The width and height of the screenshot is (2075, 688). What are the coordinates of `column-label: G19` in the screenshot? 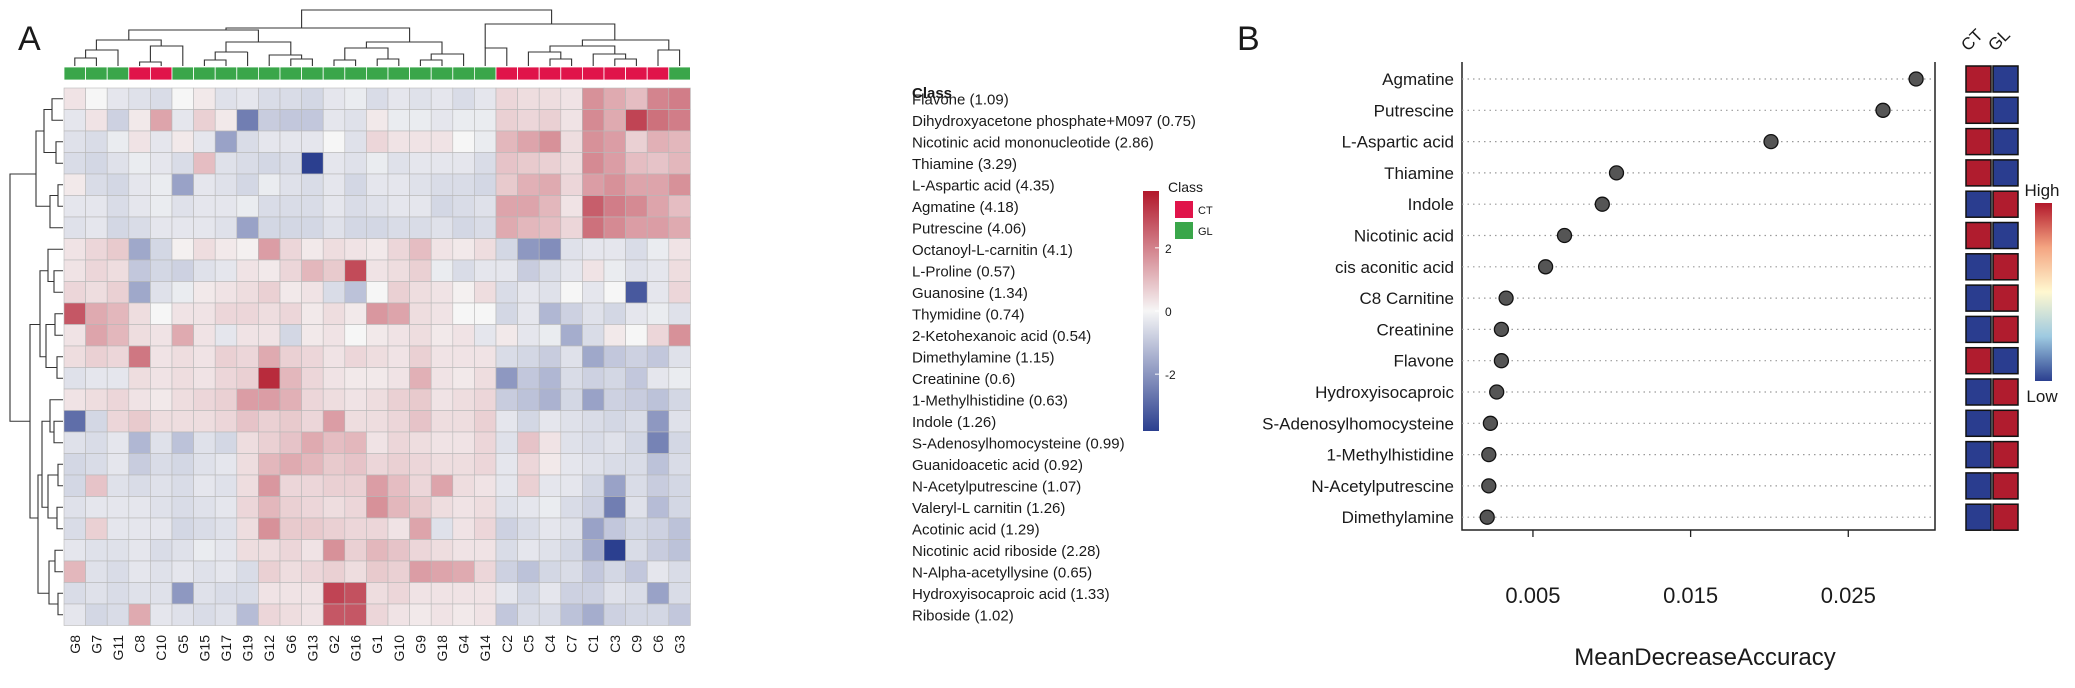 It's located at (248, 648).